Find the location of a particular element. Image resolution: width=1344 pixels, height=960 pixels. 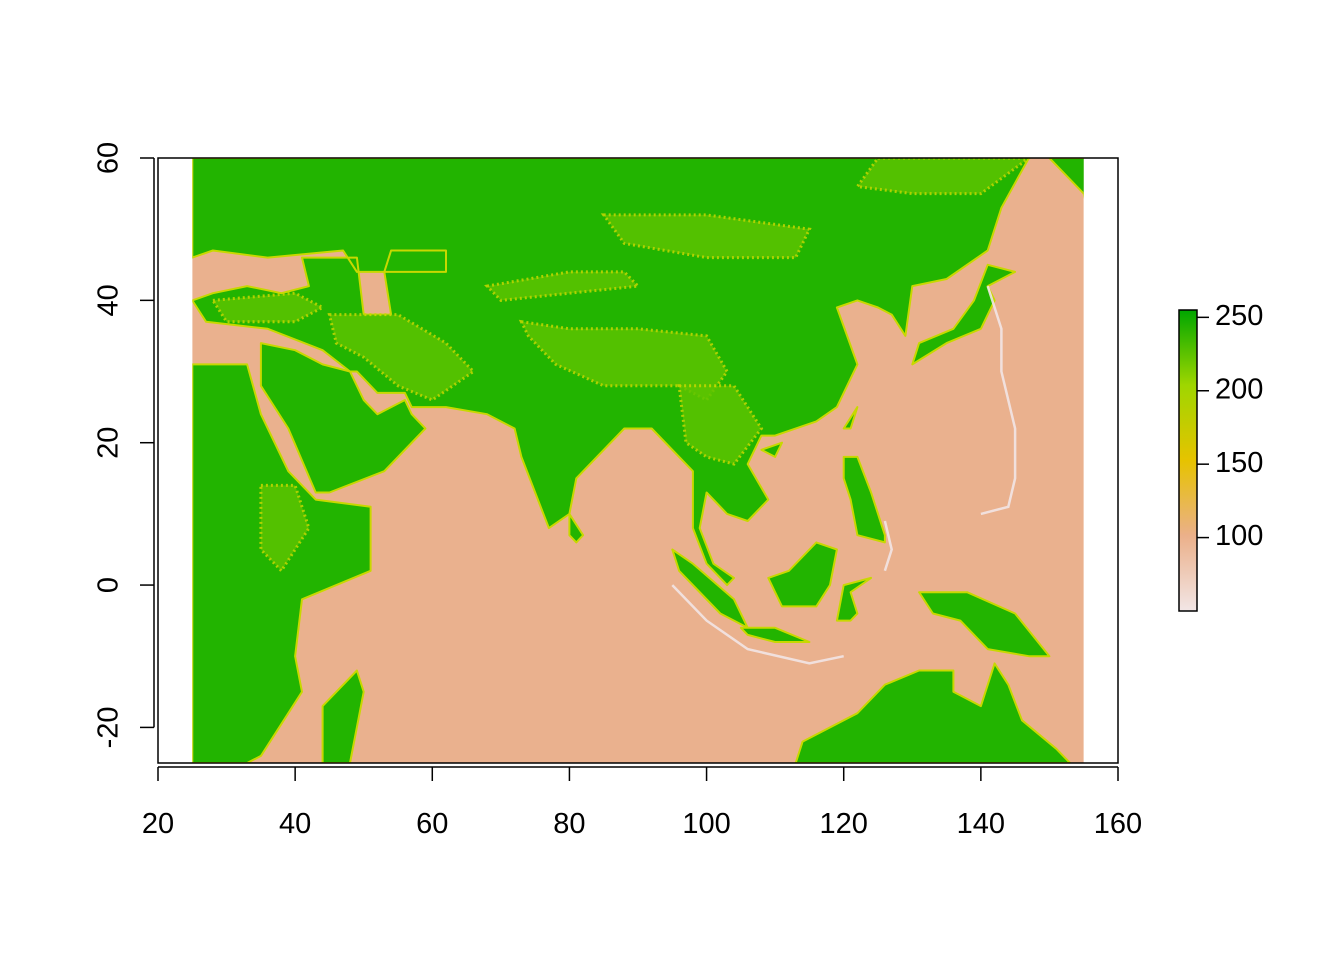

colorbar-tick-label: 100 is located at coordinates (1239, 536).